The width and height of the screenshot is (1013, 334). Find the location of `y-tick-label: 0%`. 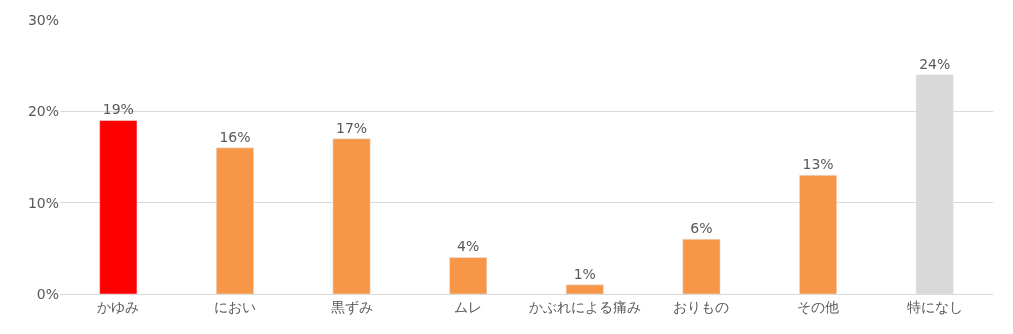

y-tick-label: 0% is located at coordinates (47, 293).